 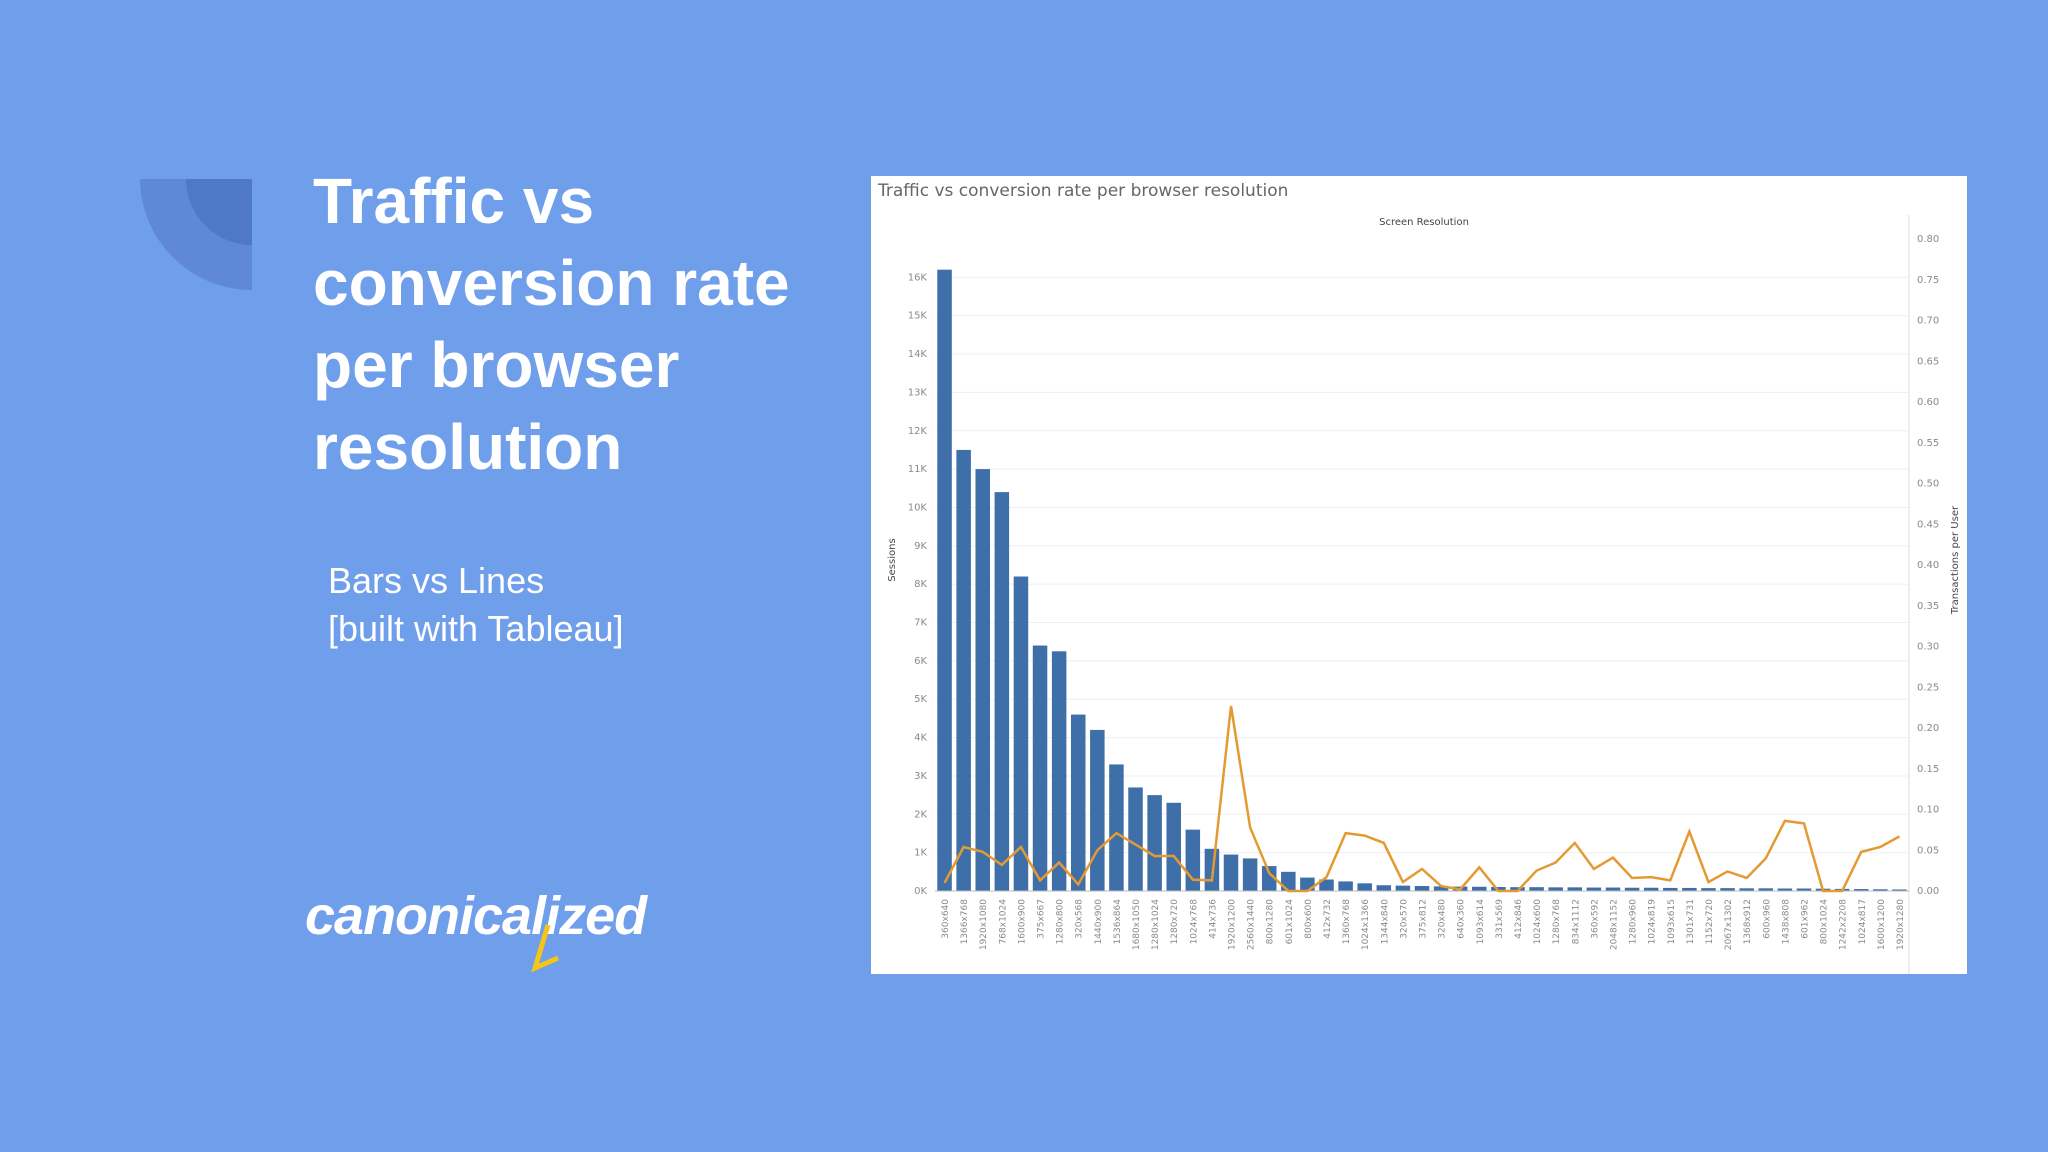 I want to click on x-axis-title: Screen Resolution, so click(x=1424, y=222).